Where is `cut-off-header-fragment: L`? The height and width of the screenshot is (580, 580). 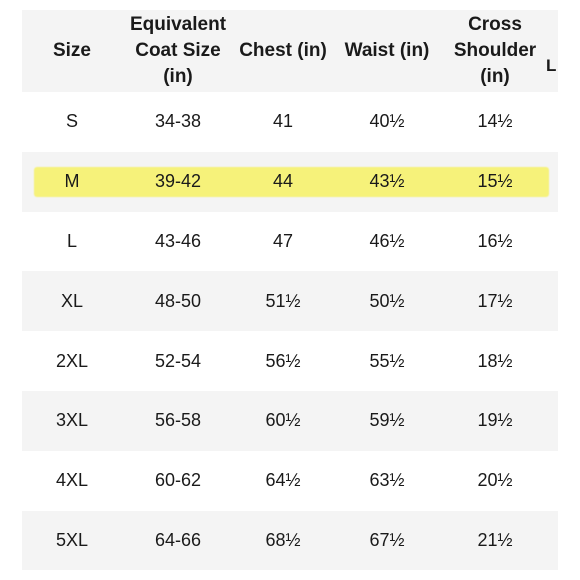
cut-off-header-fragment: L is located at coordinates (551, 65).